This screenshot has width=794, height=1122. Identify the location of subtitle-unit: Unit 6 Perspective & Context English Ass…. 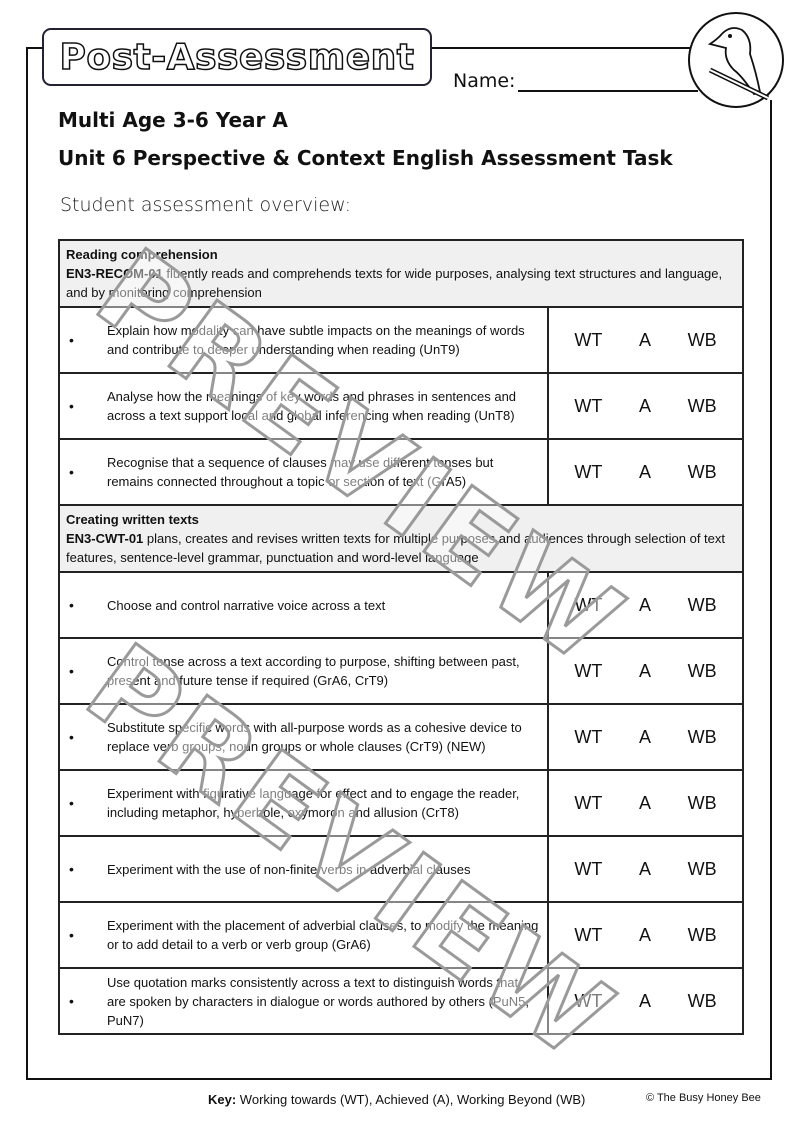
(365, 158).